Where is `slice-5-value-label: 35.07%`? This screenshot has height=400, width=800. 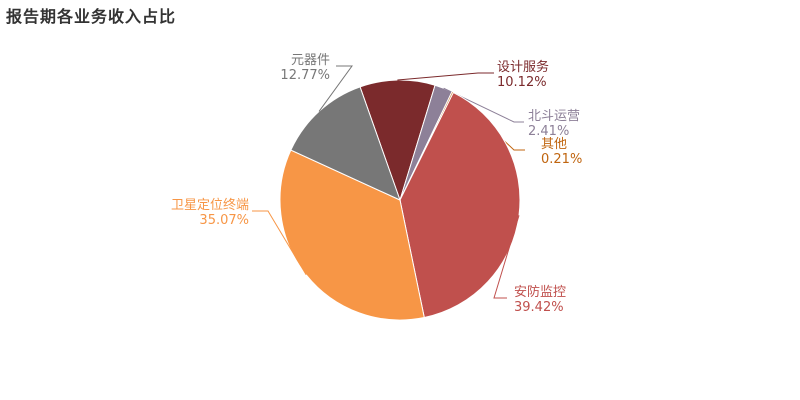
slice-5-value-label: 35.07% is located at coordinates (224, 220).